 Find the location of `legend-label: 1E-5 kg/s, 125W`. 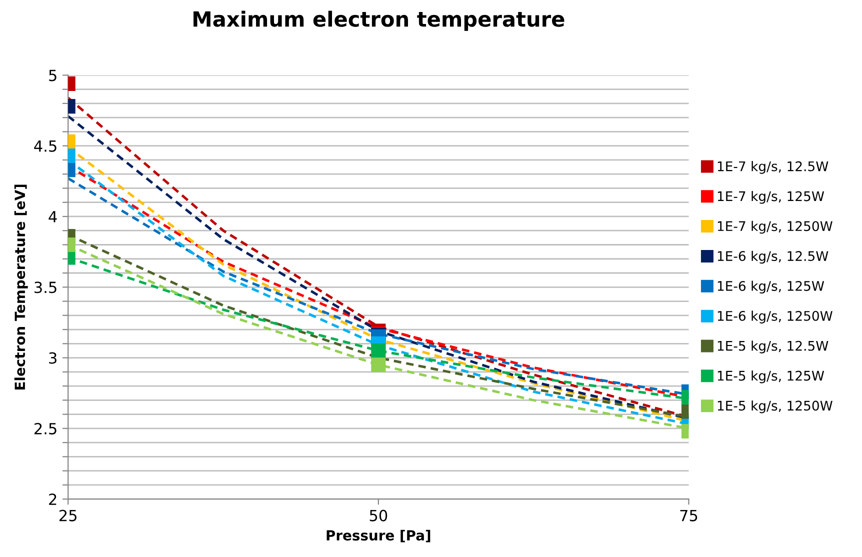

legend-label: 1E-5 kg/s, 125W is located at coordinates (771, 377).